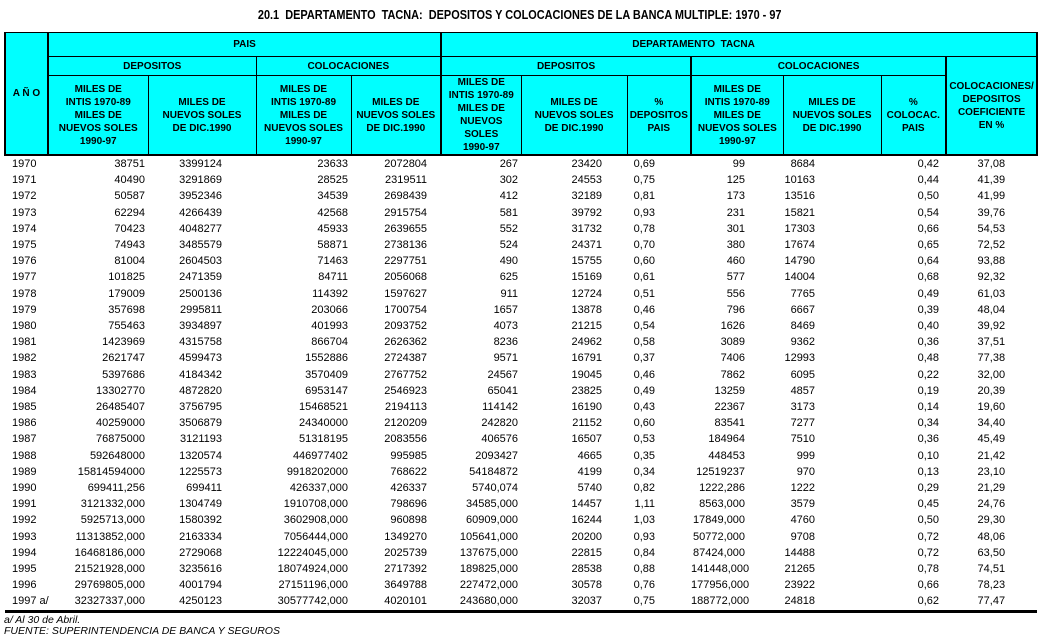 This screenshot has height=638, width=1040. What do you see at coordinates (733, 326) in the screenshot?
I see `value-cell: 1626` at bounding box center [733, 326].